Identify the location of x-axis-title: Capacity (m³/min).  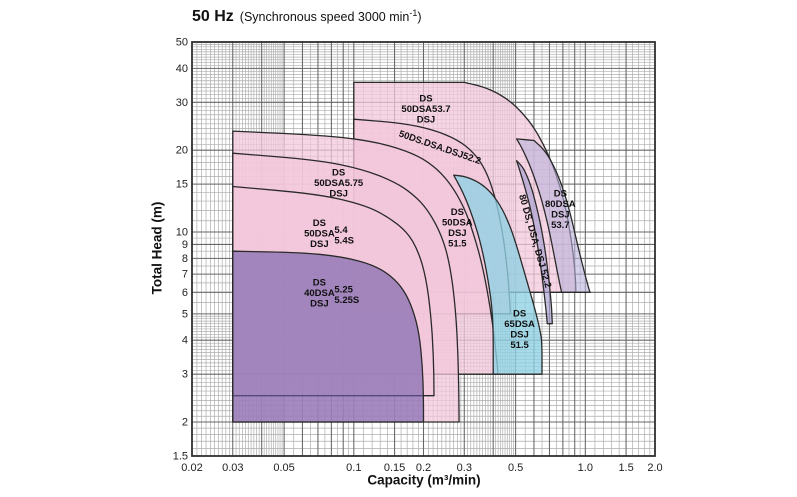
(424, 480).